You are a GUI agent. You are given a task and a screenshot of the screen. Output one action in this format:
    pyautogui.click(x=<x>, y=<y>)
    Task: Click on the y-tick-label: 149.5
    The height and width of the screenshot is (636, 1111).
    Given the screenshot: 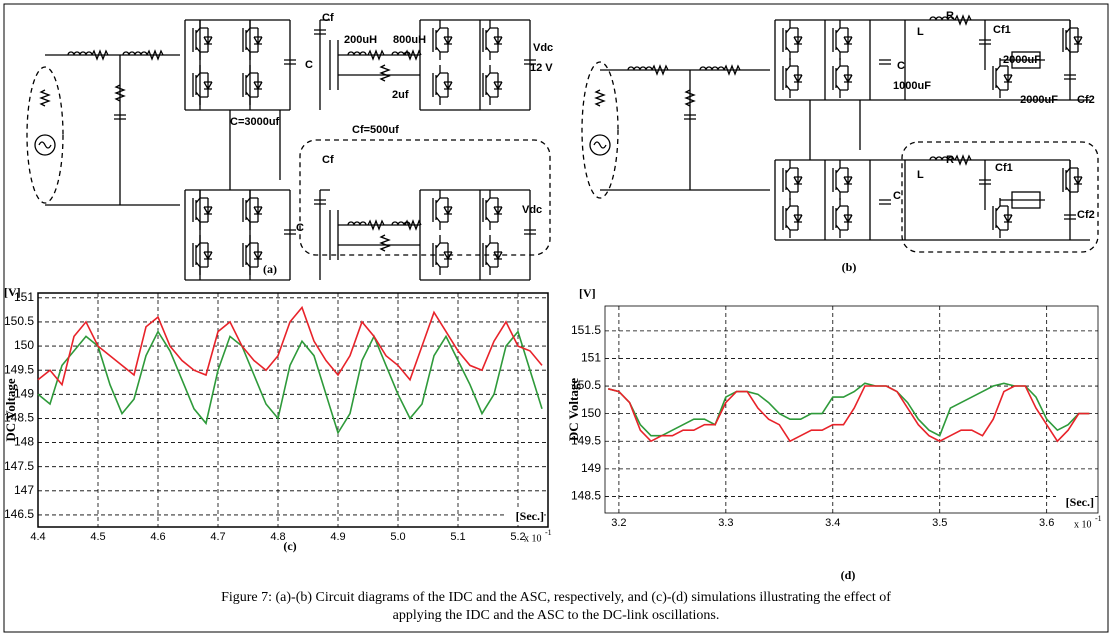 What is the action you would take?
    pyautogui.click(x=586, y=440)
    